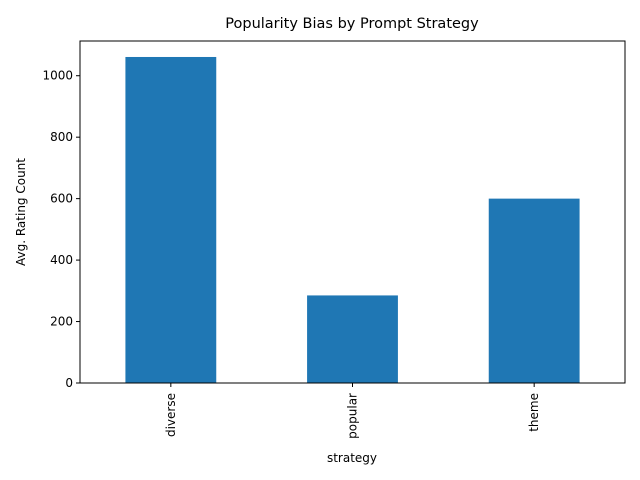 The height and width of the screenshot is (480, 640). Describe the element at coordinates (69, 383) in the screenshot. I see `y-tick-label: 0` at that location.